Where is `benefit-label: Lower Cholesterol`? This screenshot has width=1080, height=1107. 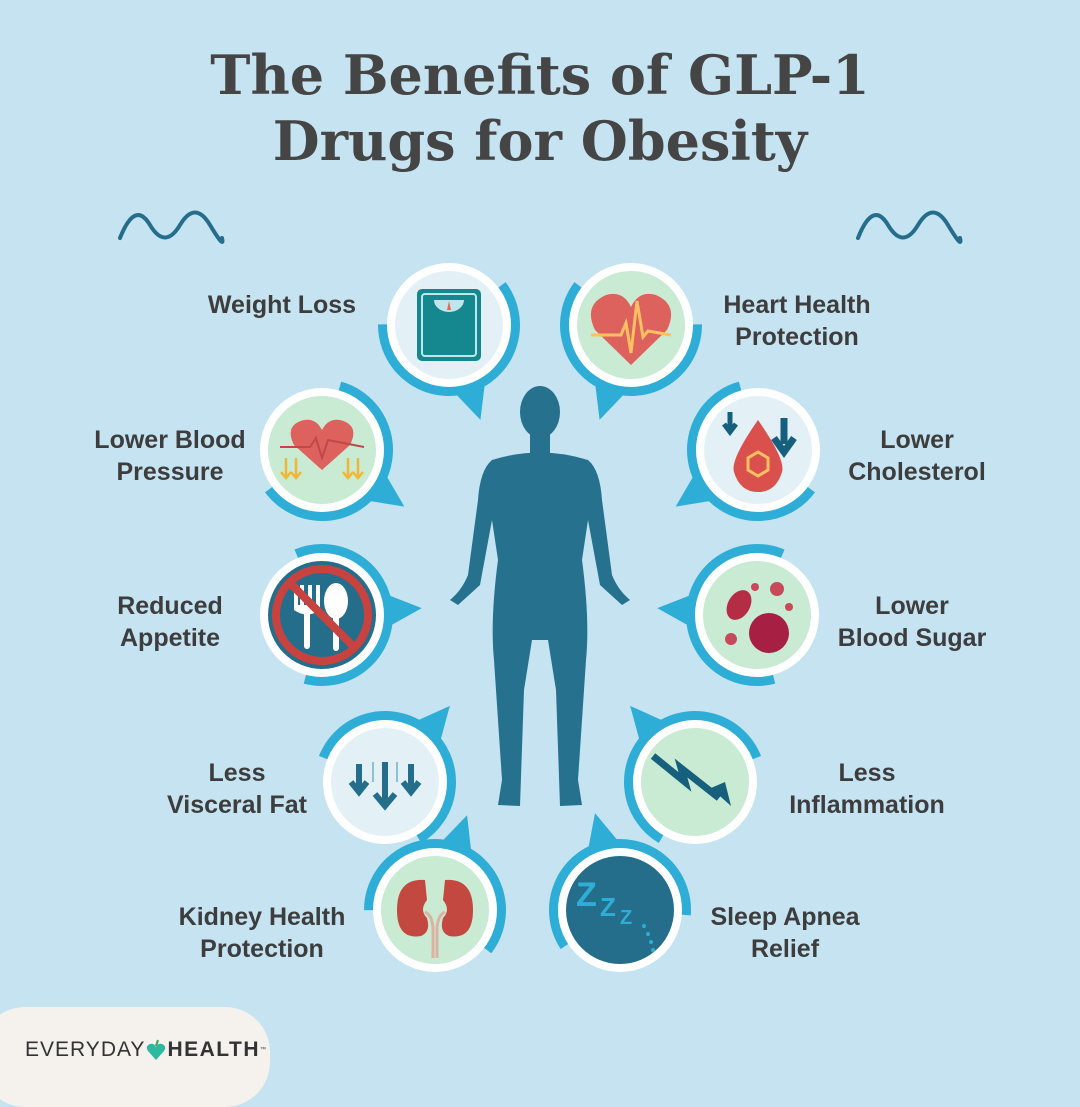 benefit-label: Lower Cholesterol is located at coordinates (917, 456).